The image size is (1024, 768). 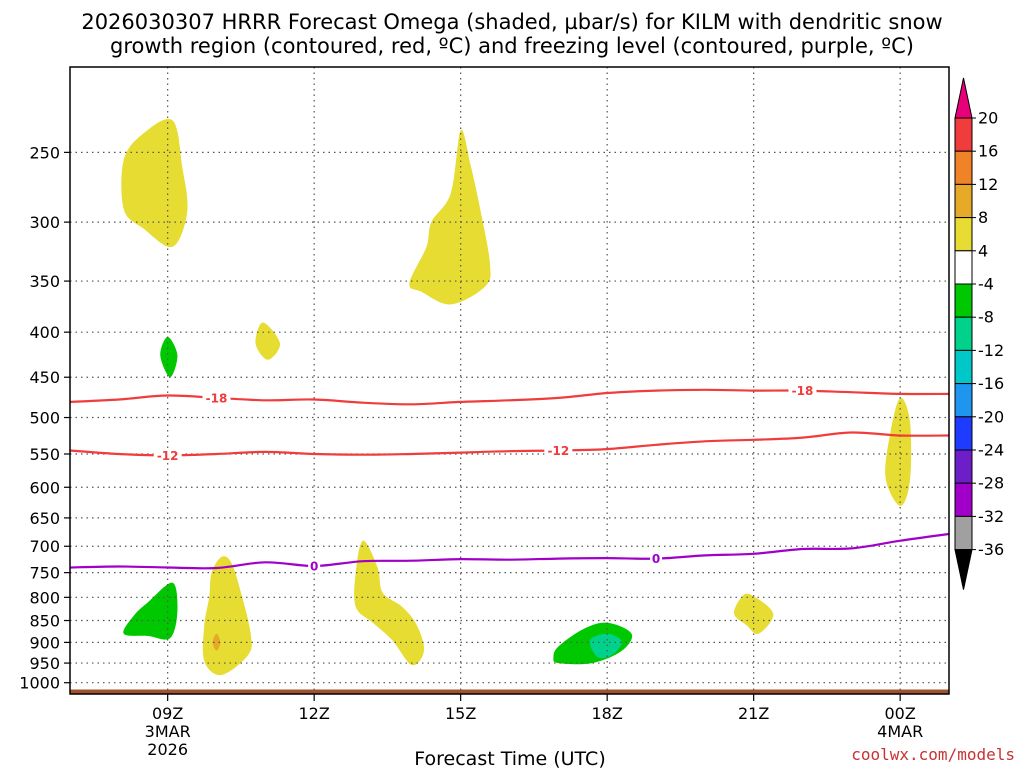 I want to click on y-tick-label-700: 700, so click(x=44, y=546).